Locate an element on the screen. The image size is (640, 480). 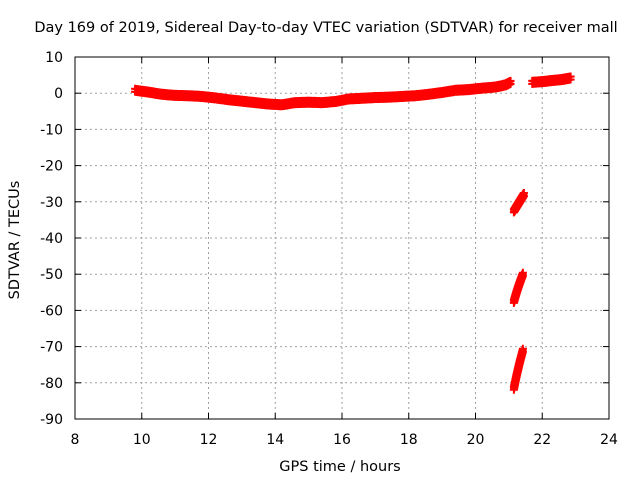
x-tick-label: 20 is located at coordinates (476, 440).